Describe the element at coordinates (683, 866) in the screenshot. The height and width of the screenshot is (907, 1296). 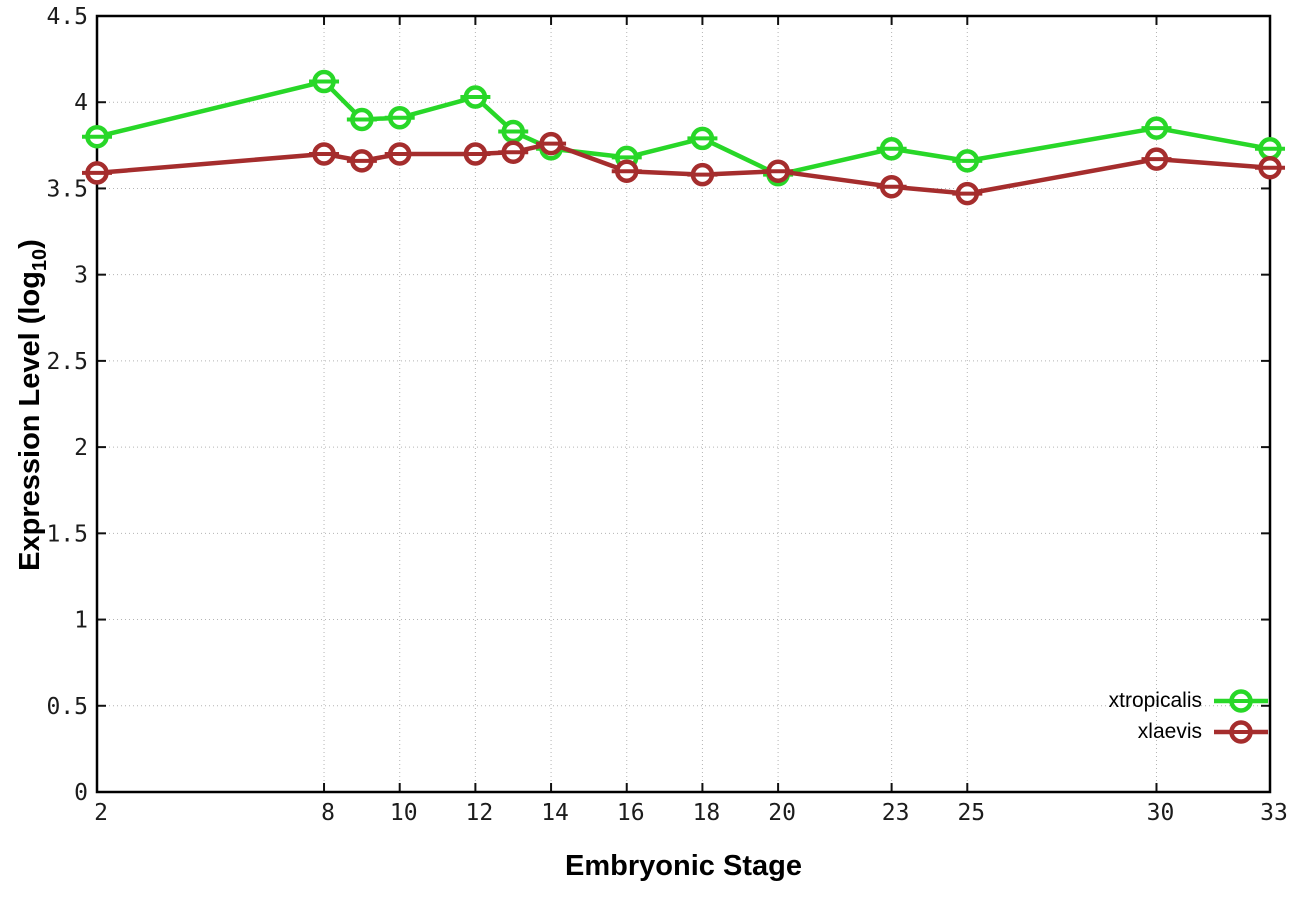
I see `x-axis-title: Embryonic Stage` at that location.